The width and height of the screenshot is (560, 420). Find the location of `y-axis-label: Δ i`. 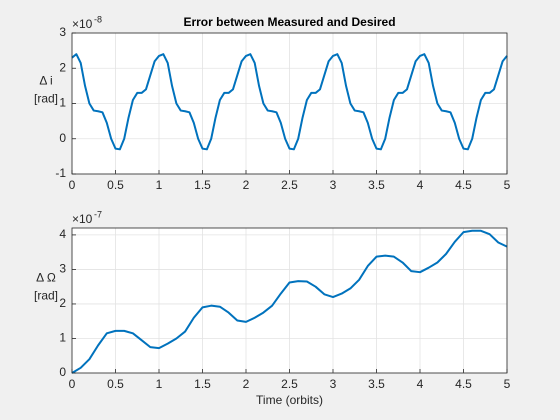

y-axis-label: Δ i is located at coordinates (45, 81).